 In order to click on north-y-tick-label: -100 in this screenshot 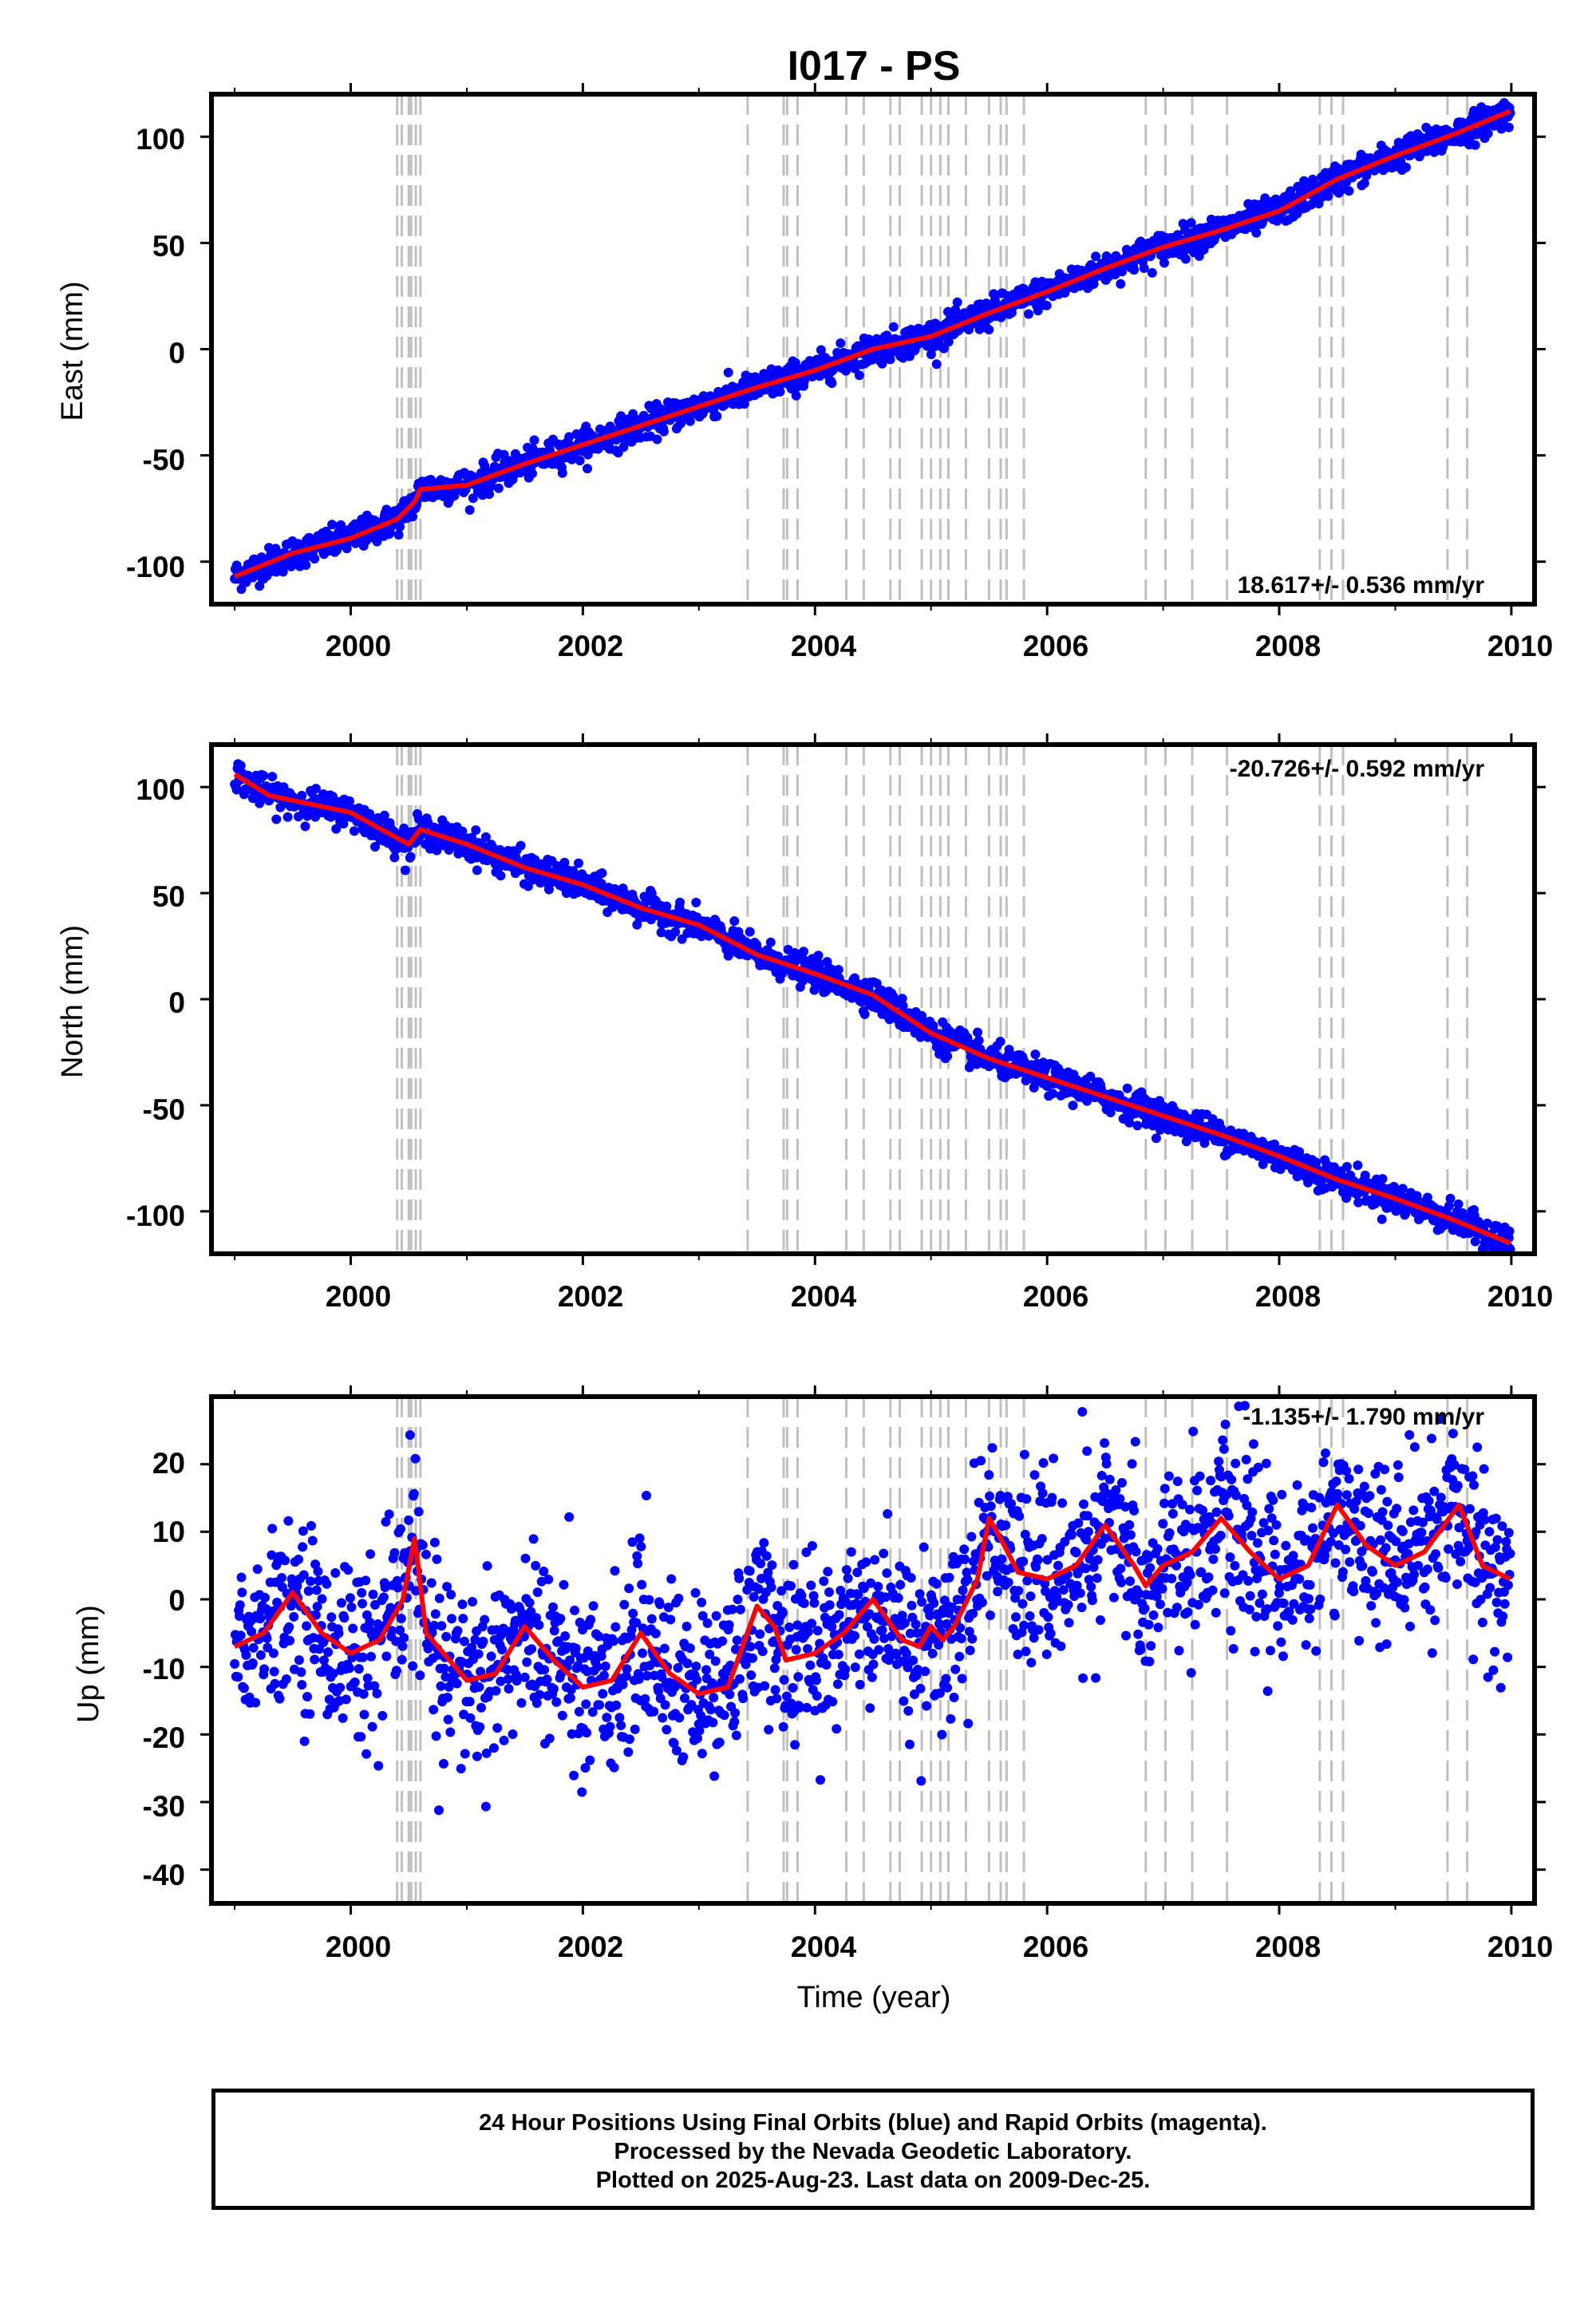, I will do `click(155, 1215)`.